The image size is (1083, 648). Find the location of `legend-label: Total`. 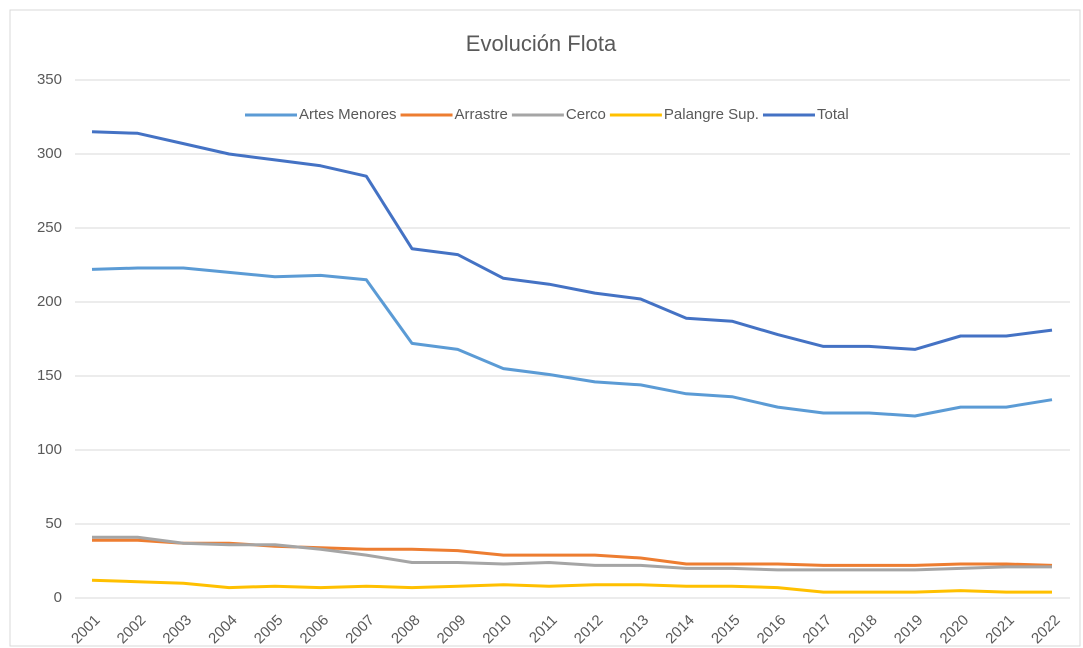

legend-label: Total is located at coordinates (833, 114).